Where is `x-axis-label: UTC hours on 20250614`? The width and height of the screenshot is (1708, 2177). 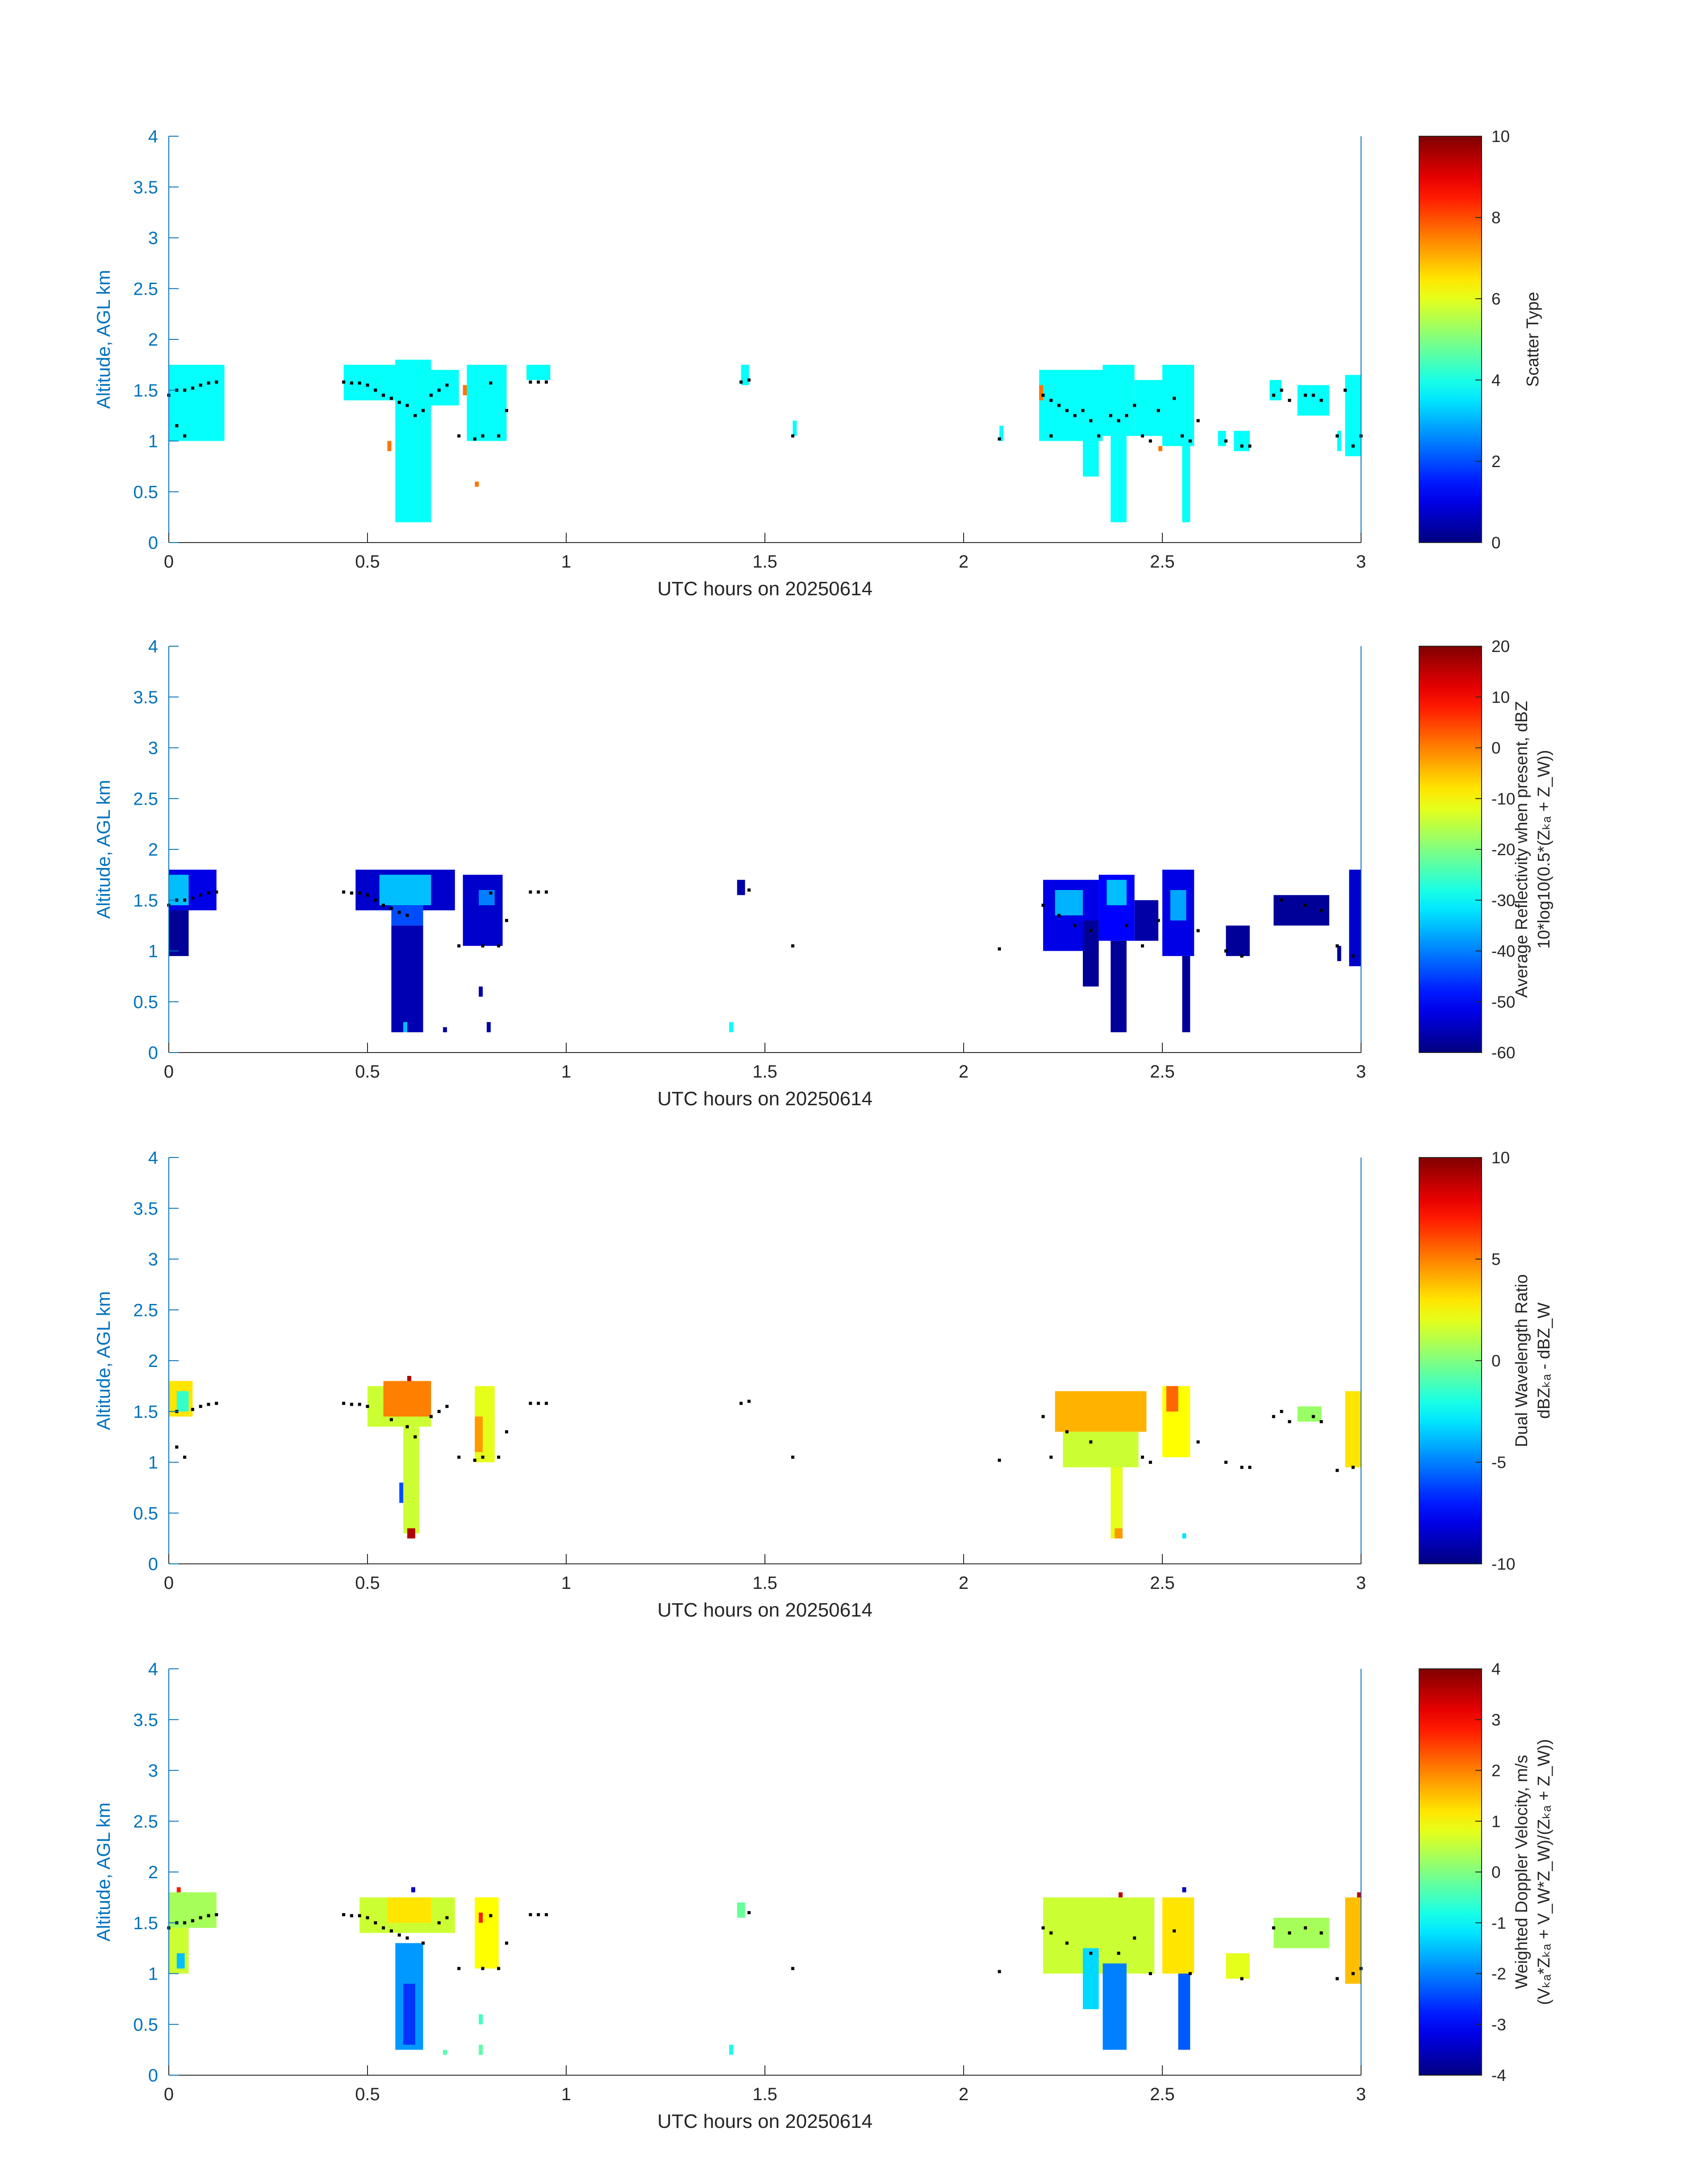 x-axis-label: UTC hours on 20250614 is located at coordinates (765, 589).